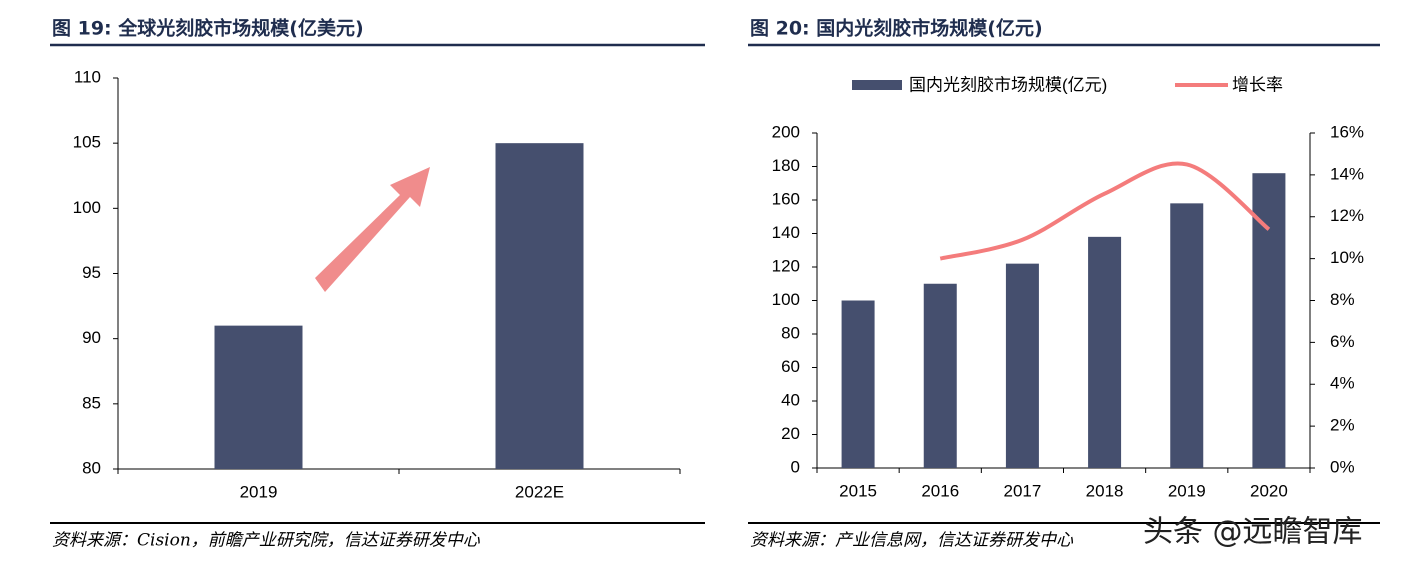 The width and height of the screenshot is (1420, 569). I want to click on source-note: 资料来源：产业信息网，信达证券研发中心, so click(912, 541).